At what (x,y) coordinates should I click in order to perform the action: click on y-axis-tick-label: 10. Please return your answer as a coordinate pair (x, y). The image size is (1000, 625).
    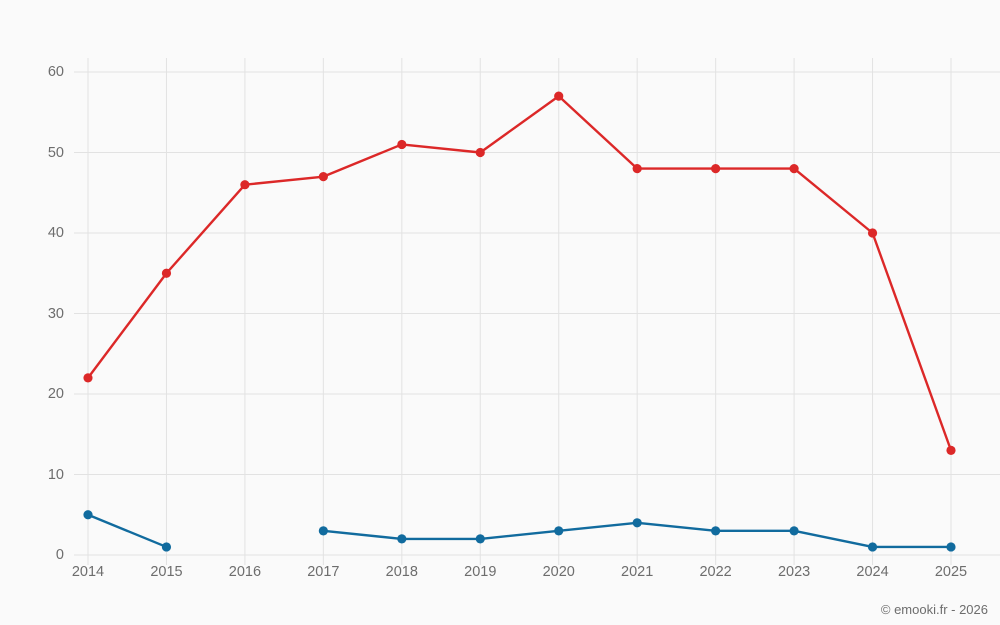
    Looking at the image, I should click on (55, 474).